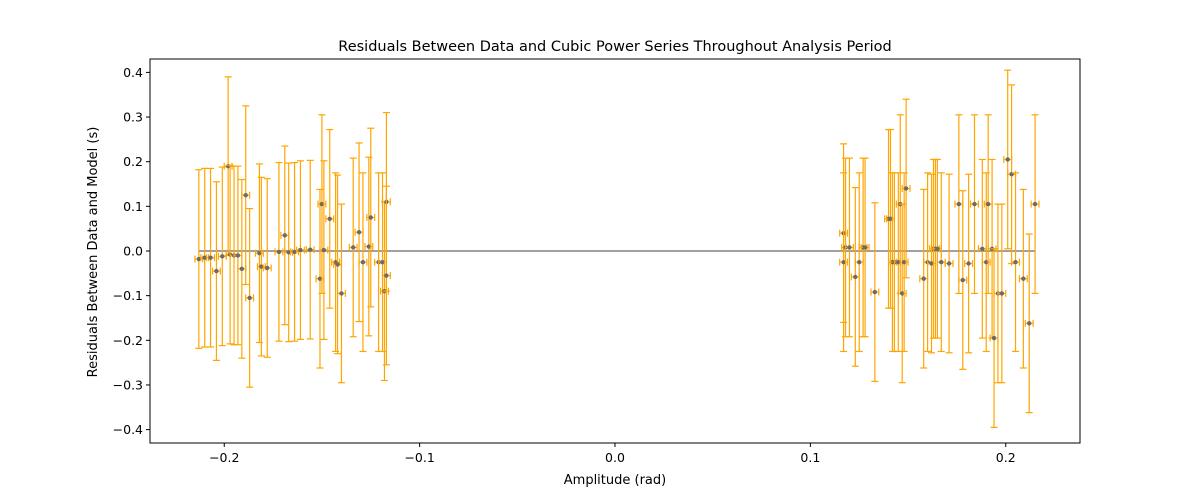  What do you see at coordinates (128, 295) in the screenshot?
I see `y-tick-label: −0.1` at bounding box center [128, 295].